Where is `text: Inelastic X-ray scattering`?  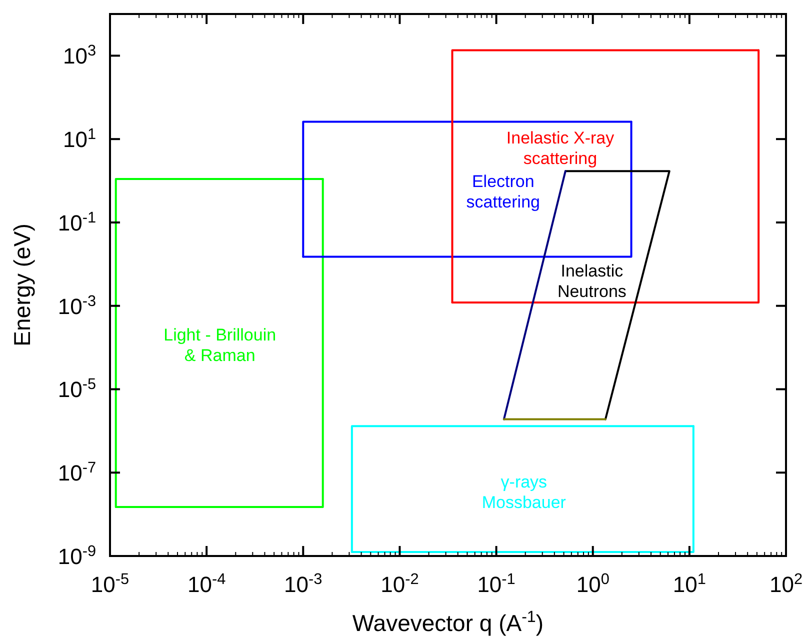
text: Inelastic X-ray scattering is located at coordinates (560, 148).